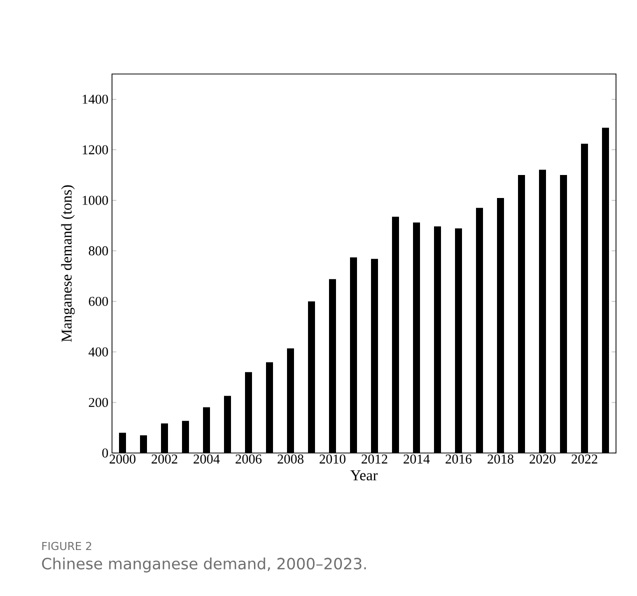  I want to click on x-tick-label: 2006, so click(249, 459).